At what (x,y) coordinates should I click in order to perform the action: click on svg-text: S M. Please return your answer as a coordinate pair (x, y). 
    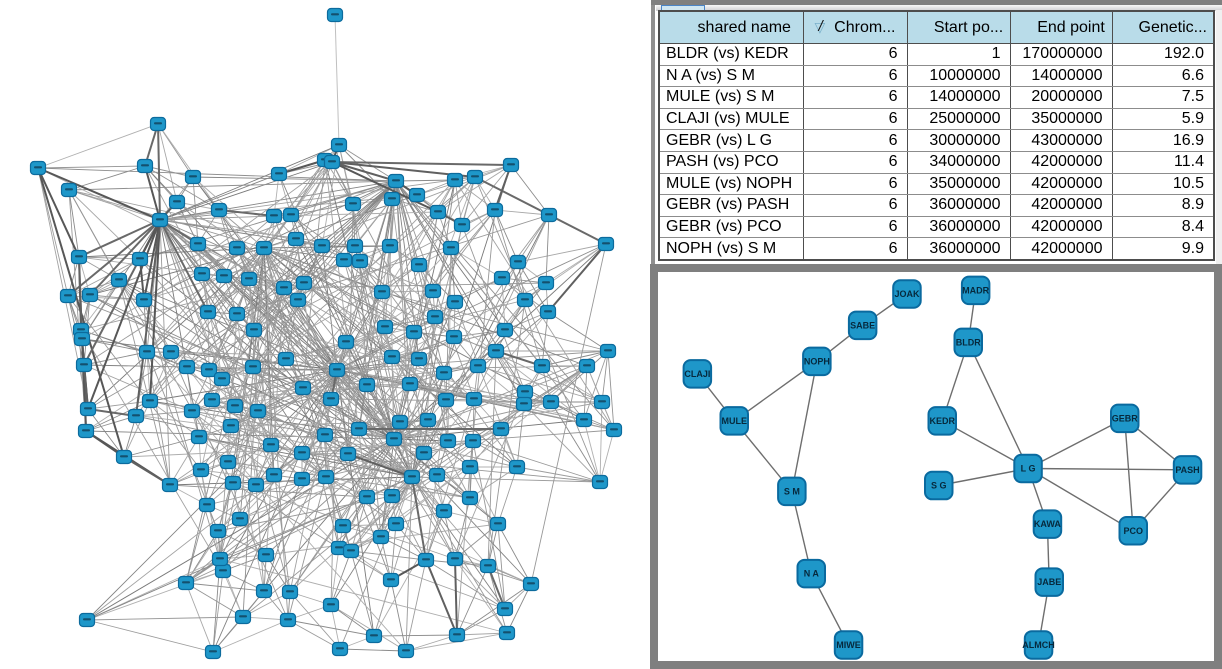
    Looking at the image, I should click on (792, 491).